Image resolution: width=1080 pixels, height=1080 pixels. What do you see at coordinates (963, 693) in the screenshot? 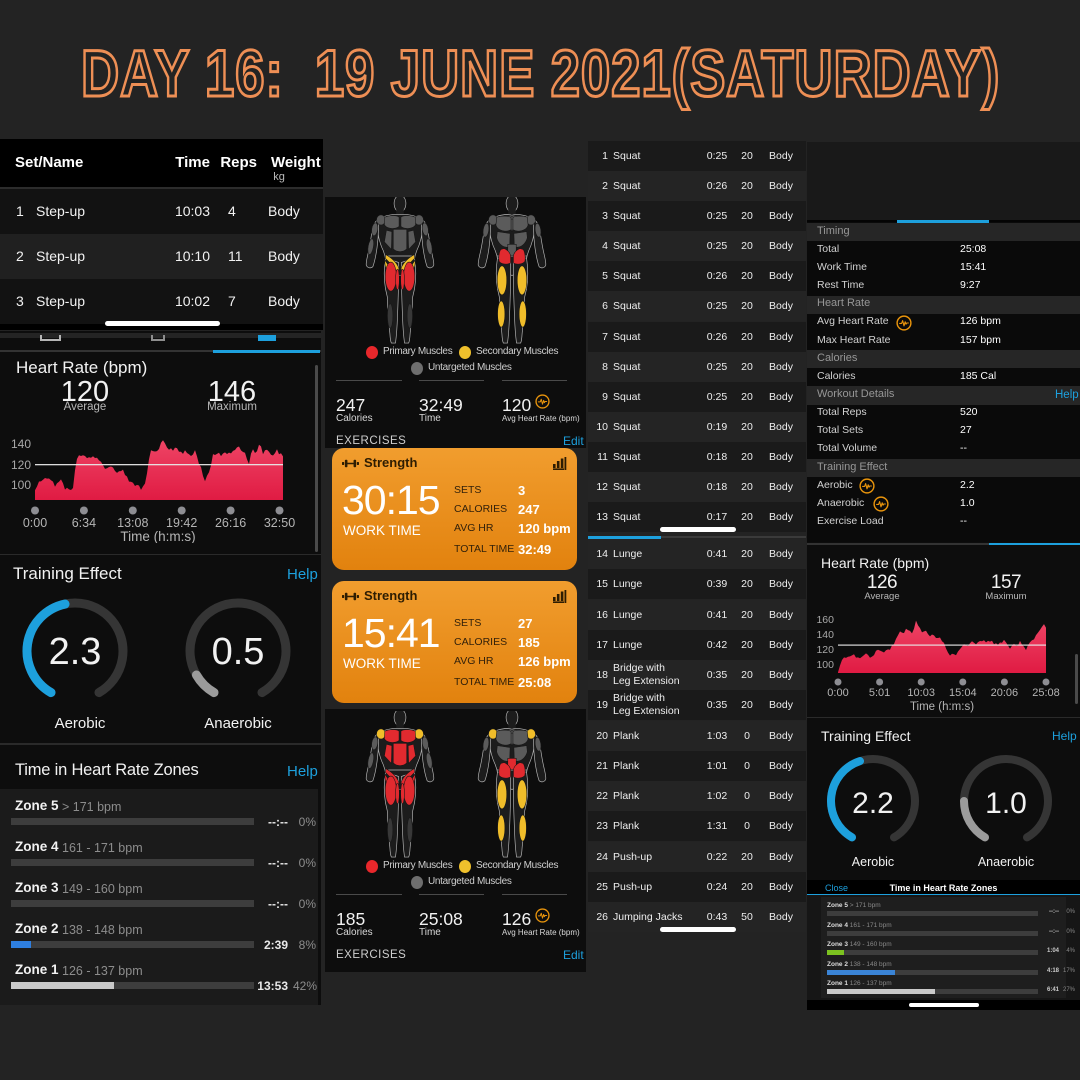
I see `svg-text: 15:04` at bounding box center [963, 693].